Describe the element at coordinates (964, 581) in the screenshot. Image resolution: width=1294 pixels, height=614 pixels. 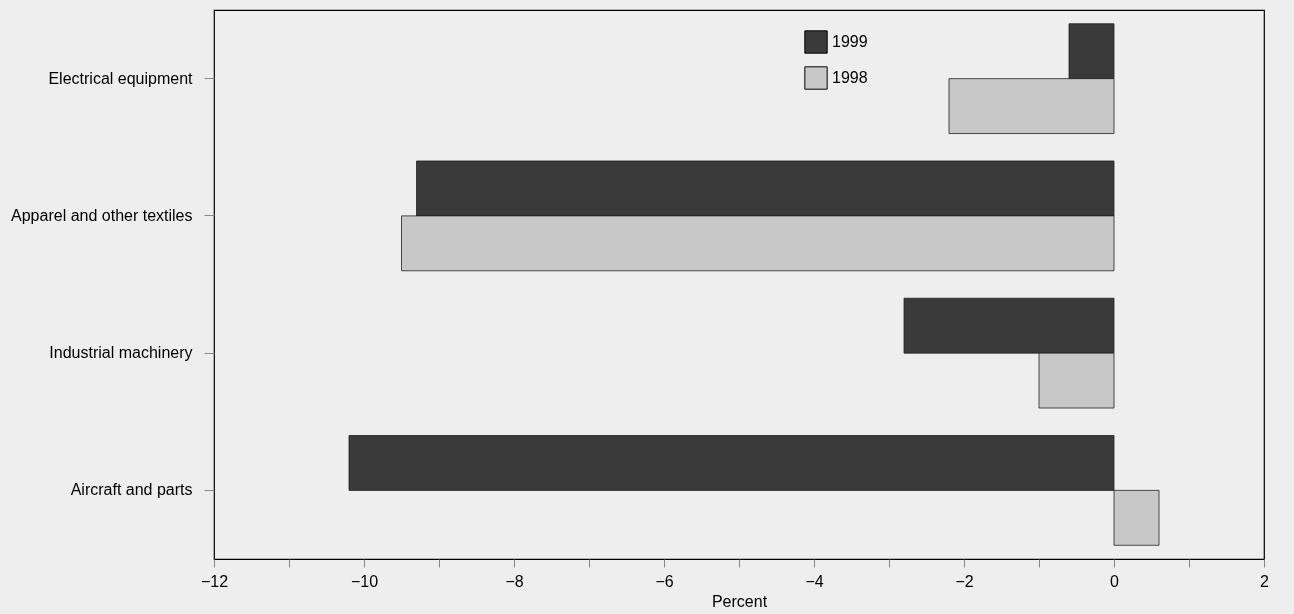
I see `x-tick-label: −2` at that location.